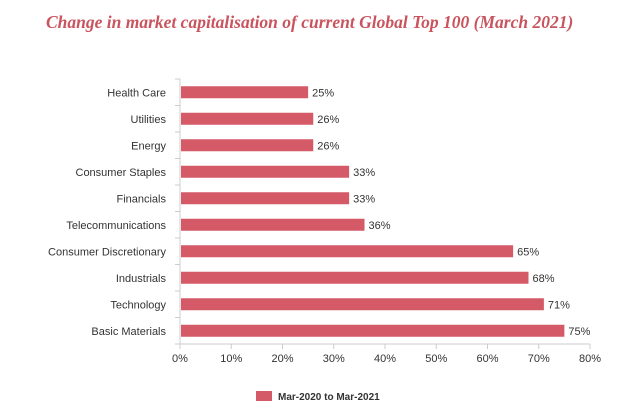  Describe the element at coordinates (138, 305) in the screenshot. I see `category-label: Technology` at that location.